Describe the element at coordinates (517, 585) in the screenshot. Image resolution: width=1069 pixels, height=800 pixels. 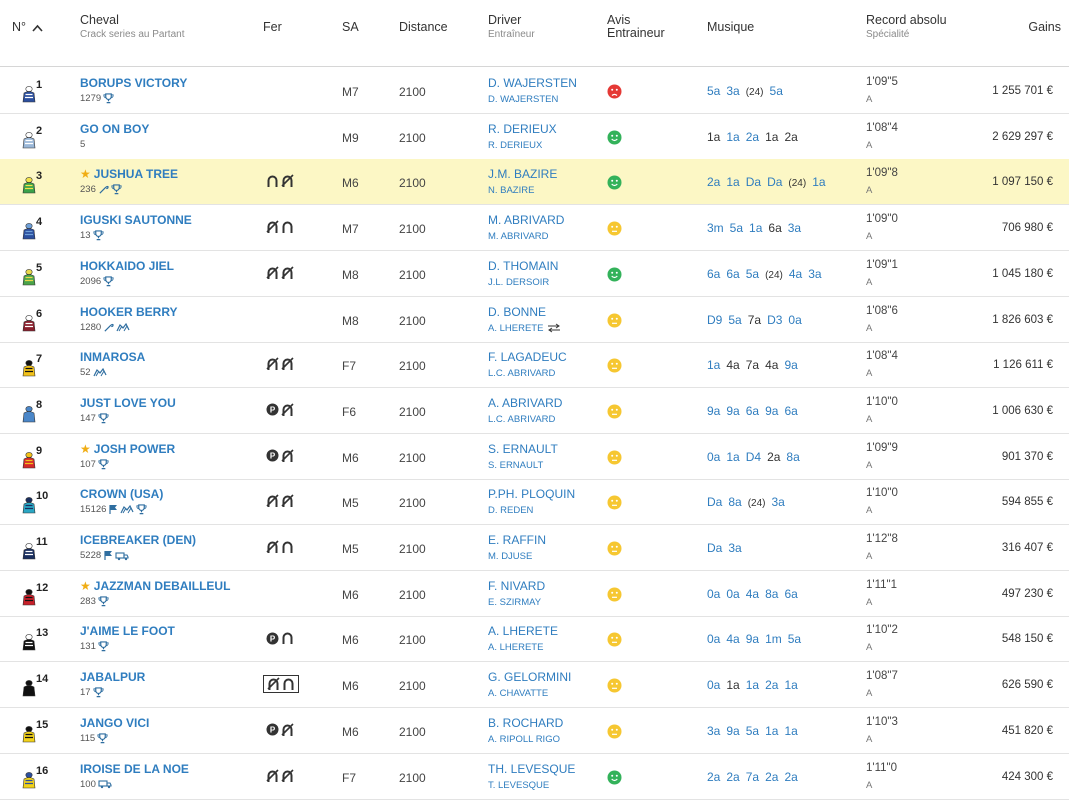
I see `driver-link: F. NIVARD` at that location.